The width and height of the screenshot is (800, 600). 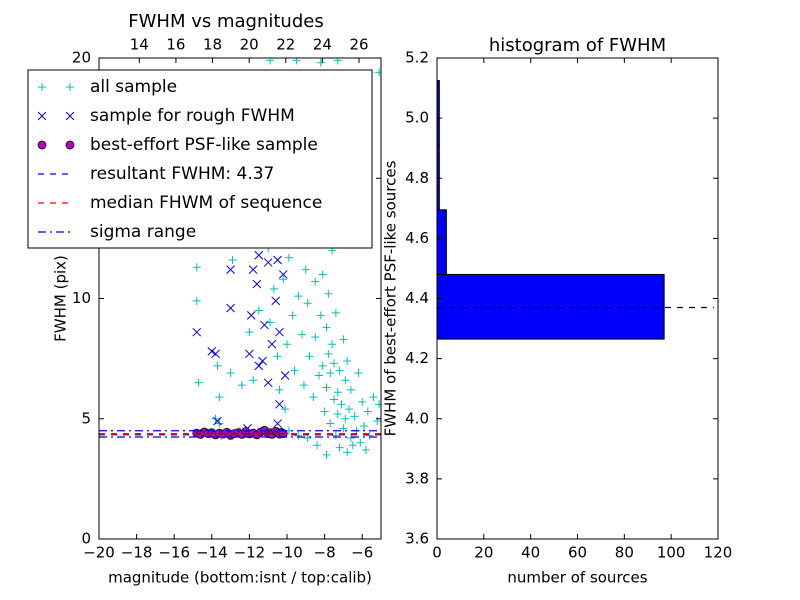 What do you see at coordinates (417, 118) in the screenshot?
I see `y-tick-label: 5.0` at bounding box center [417, 118].